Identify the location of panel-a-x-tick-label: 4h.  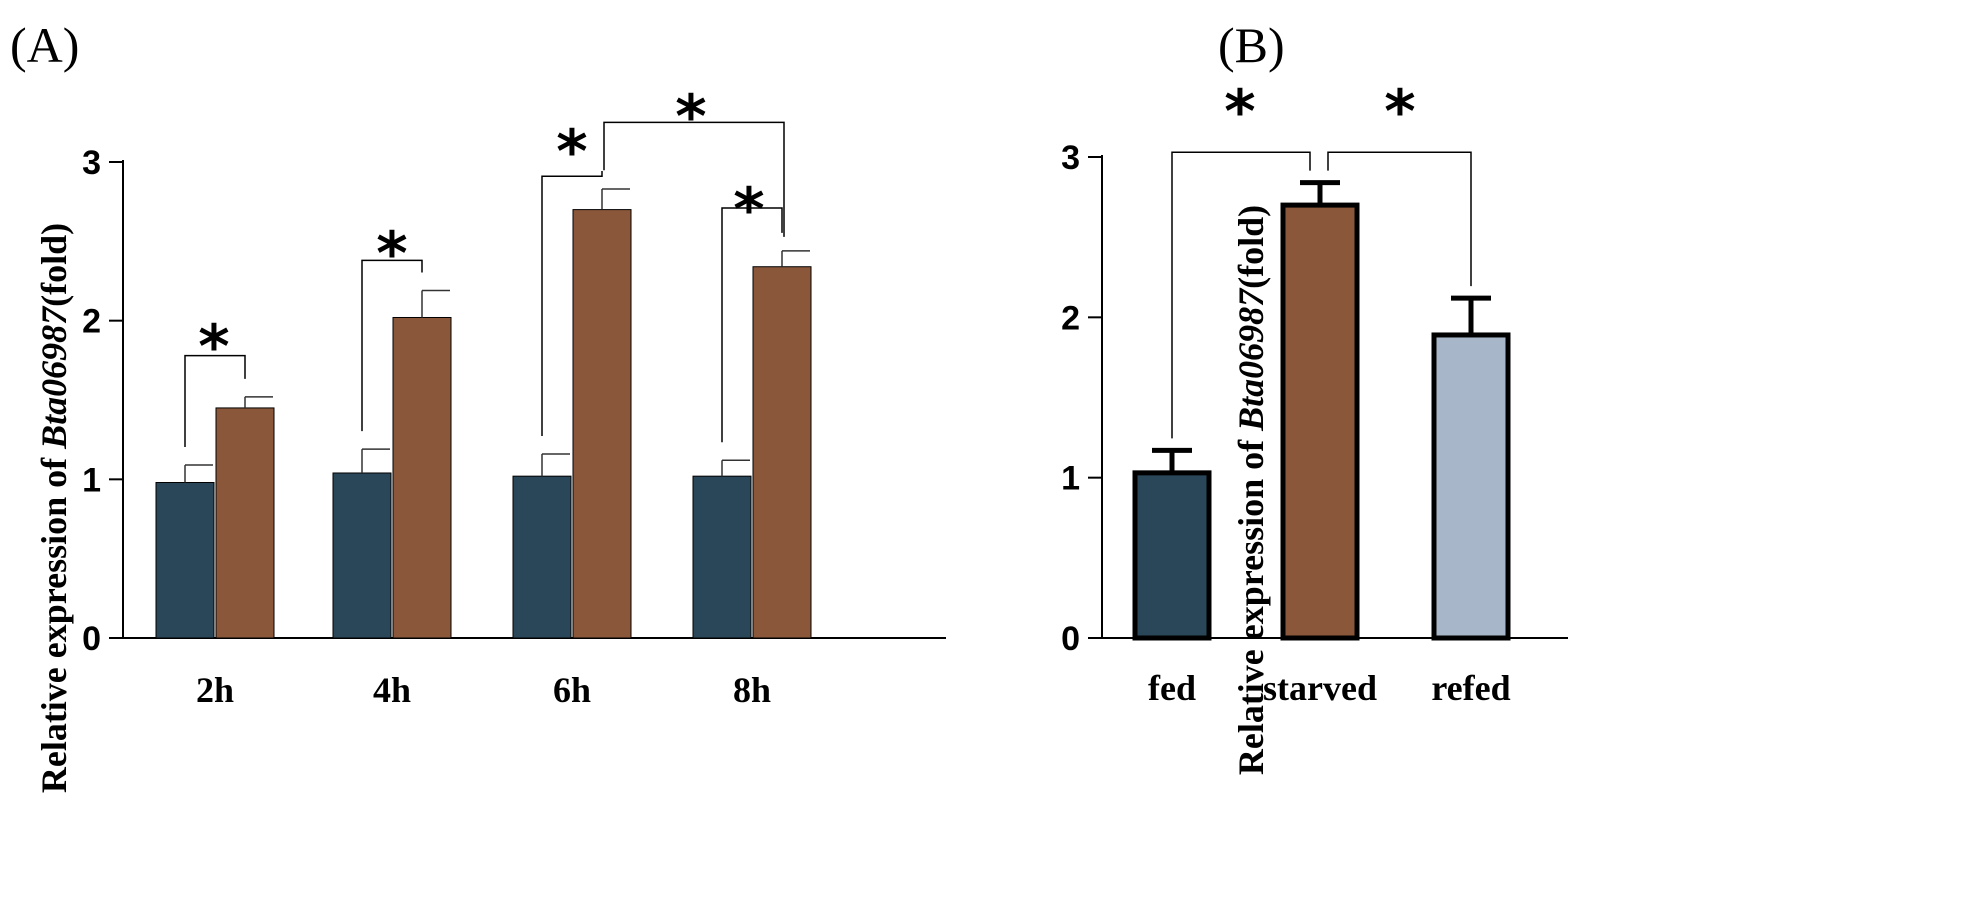
(392, 690).